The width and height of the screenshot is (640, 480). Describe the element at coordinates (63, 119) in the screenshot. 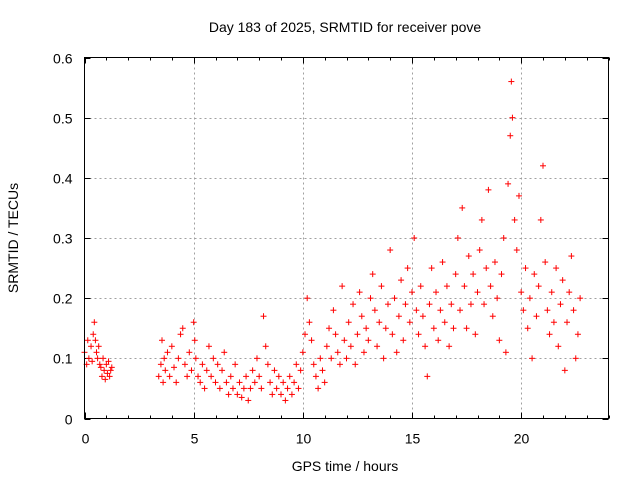

I see `y-tick-label: 0.5` at that location.